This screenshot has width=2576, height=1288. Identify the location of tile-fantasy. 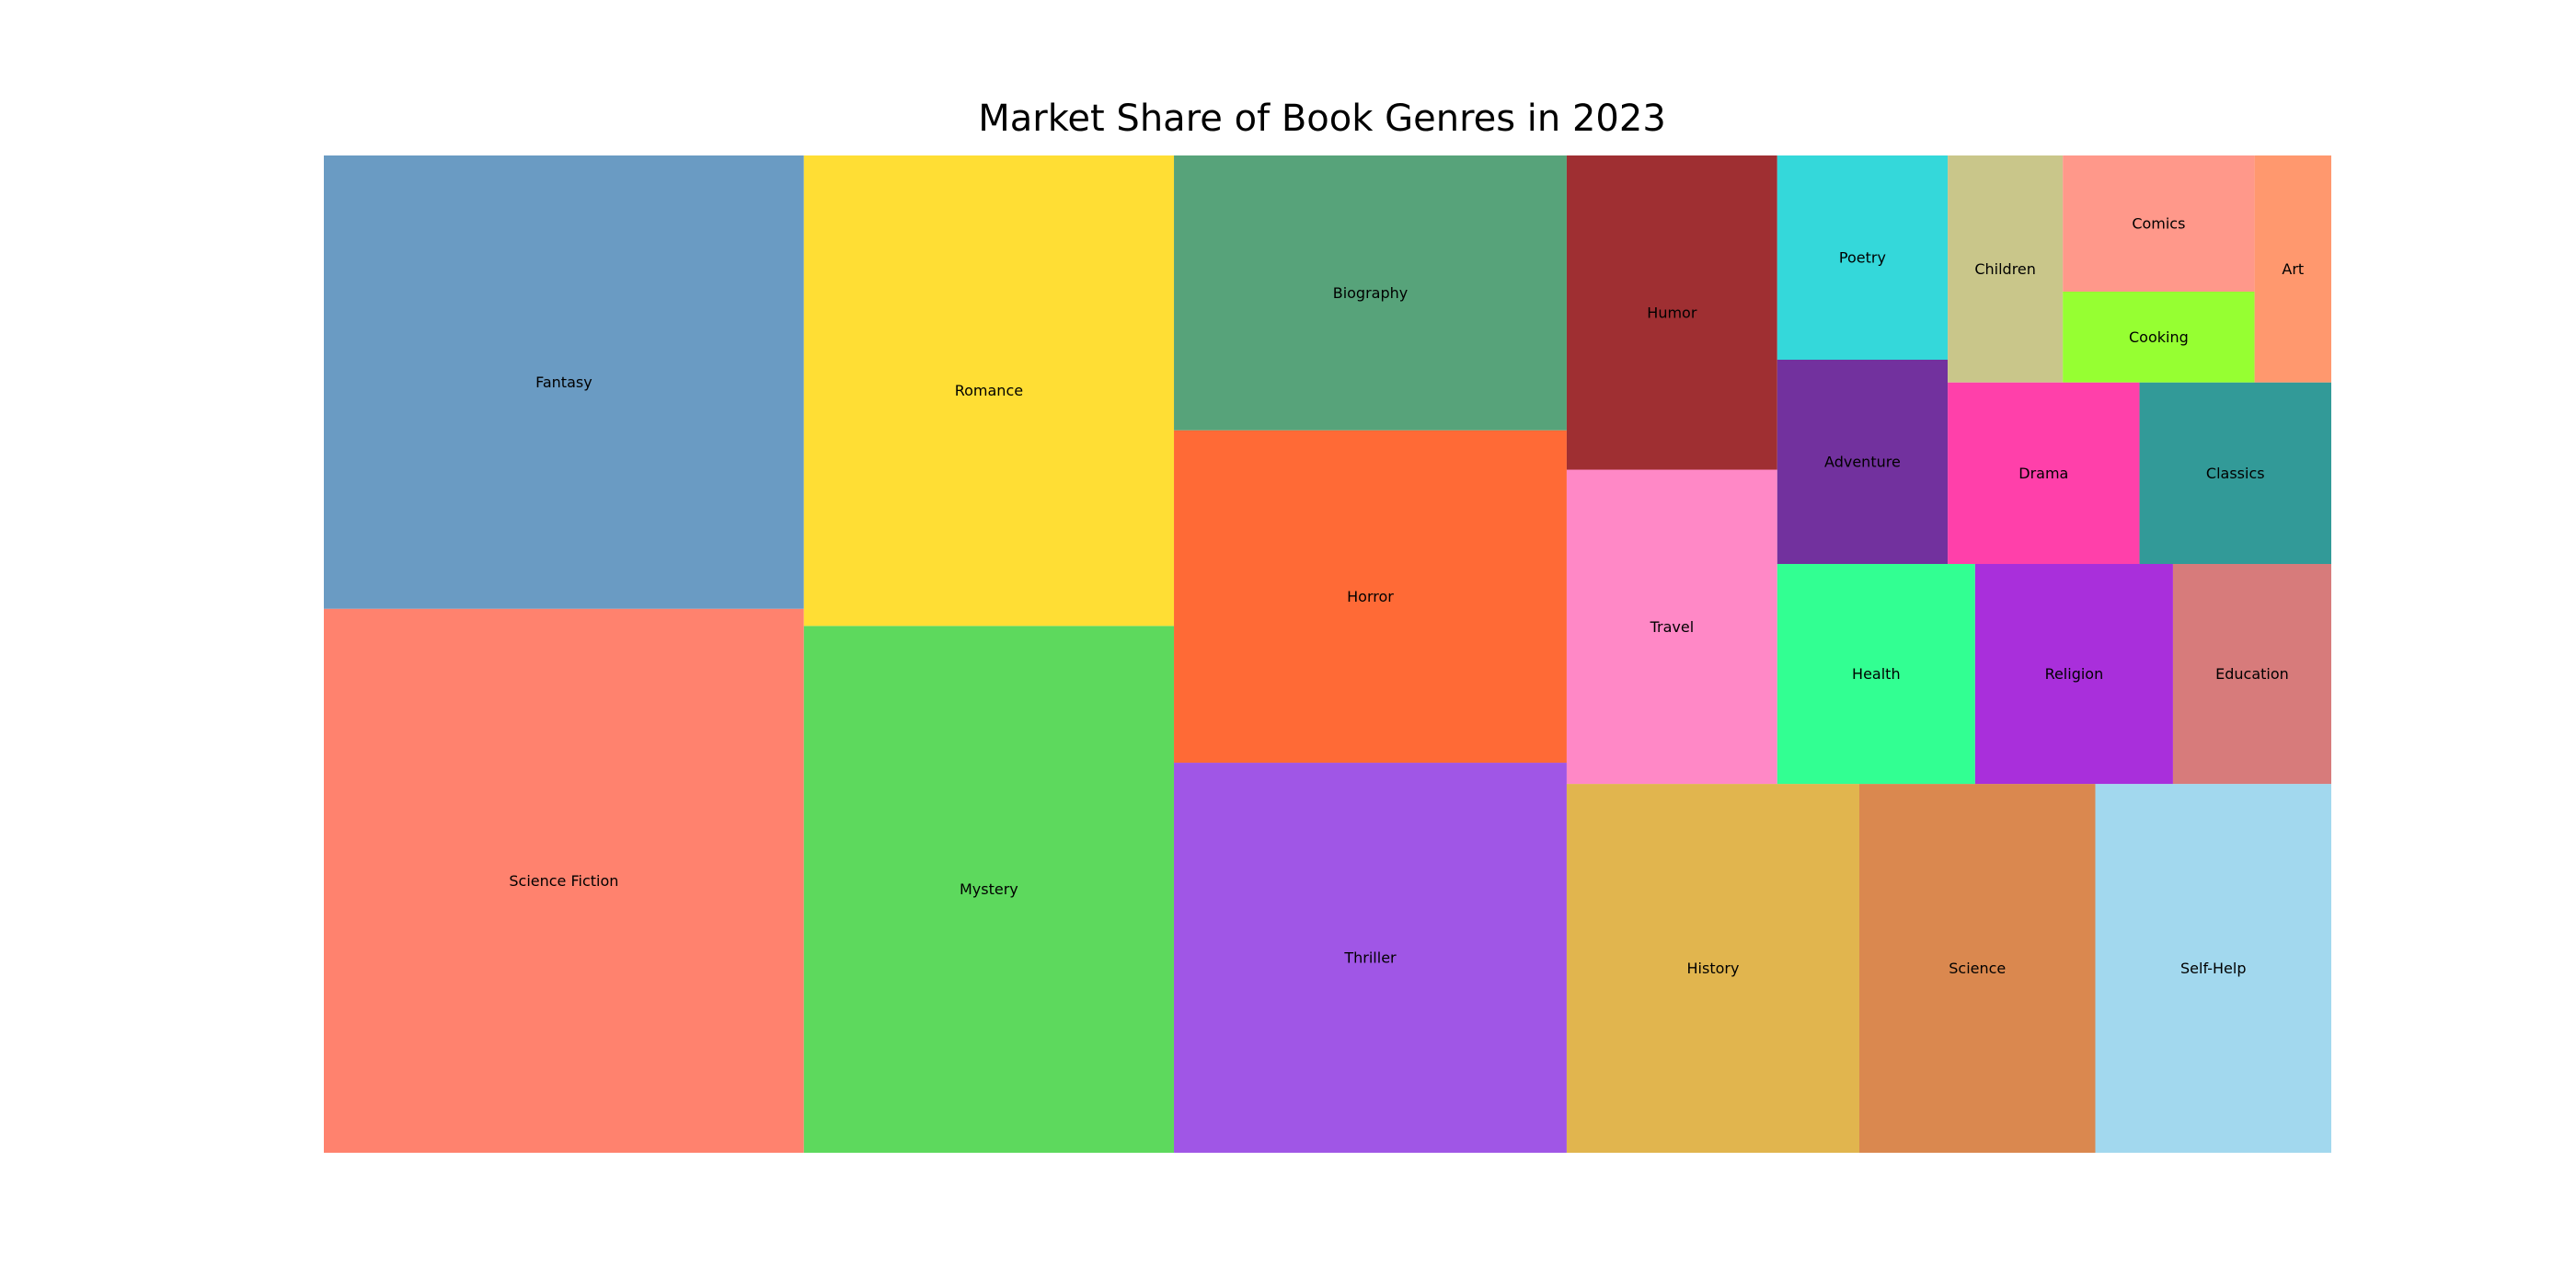
(564, 382).